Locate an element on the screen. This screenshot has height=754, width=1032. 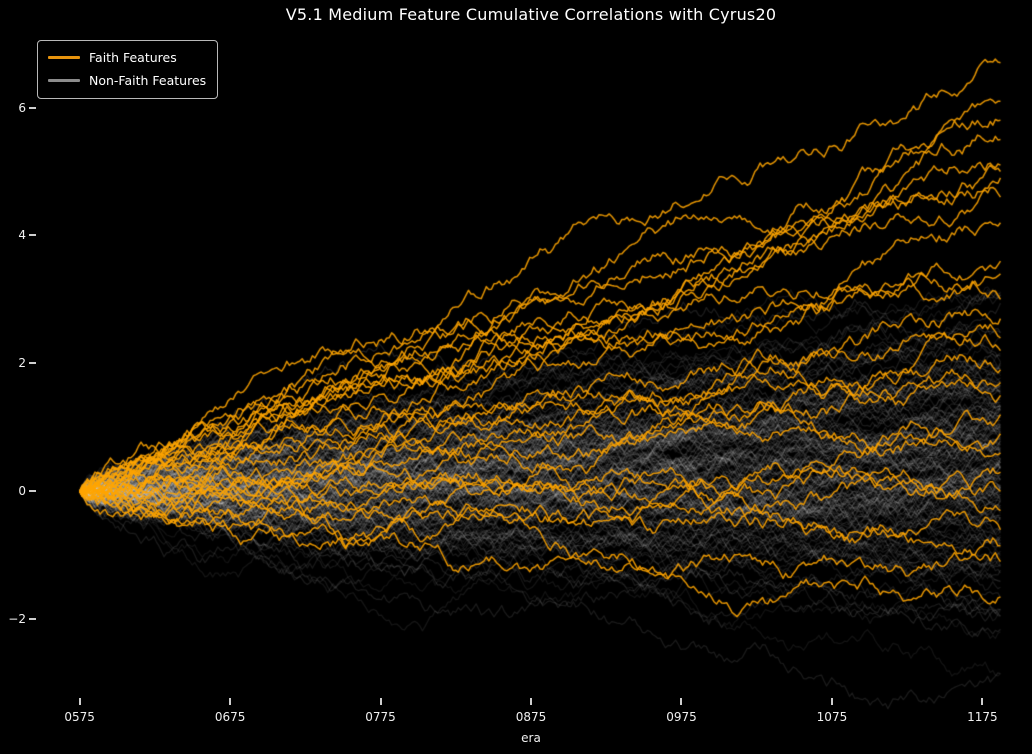
y-tick-label: 6 is located at coordinates (22, 107).